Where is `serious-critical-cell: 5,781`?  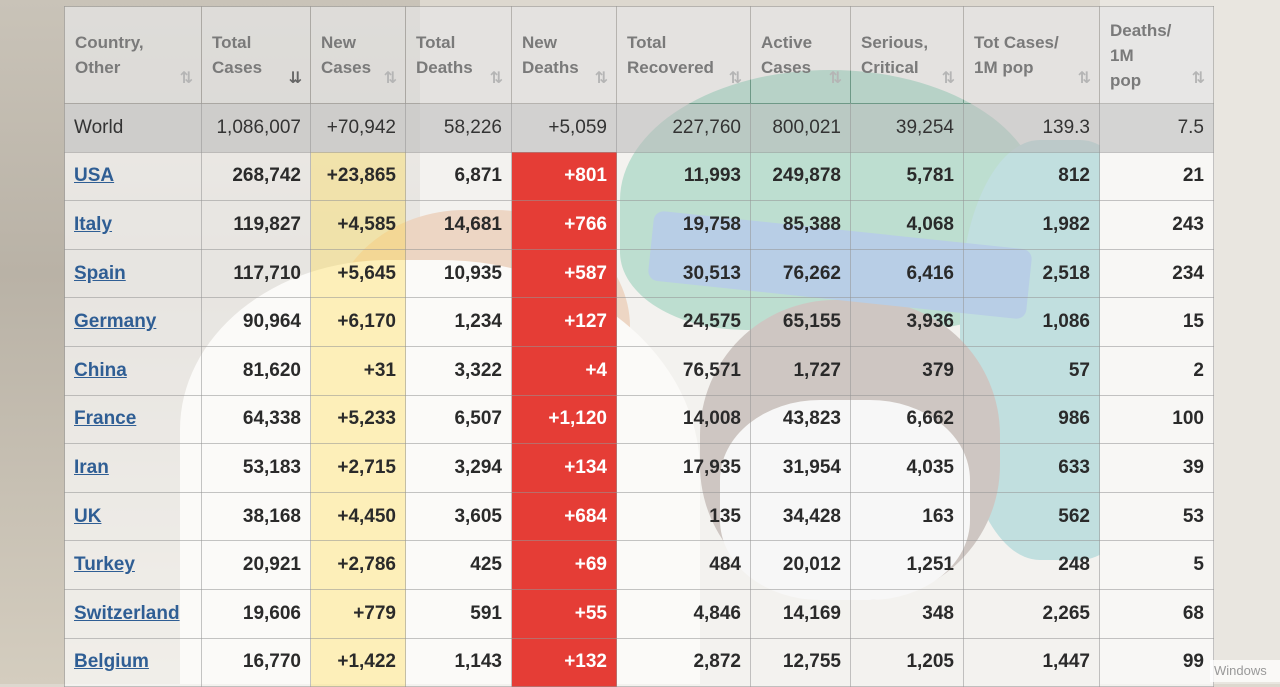
serious-critical-cell: 5,781 is located at coordinates (907, 176).